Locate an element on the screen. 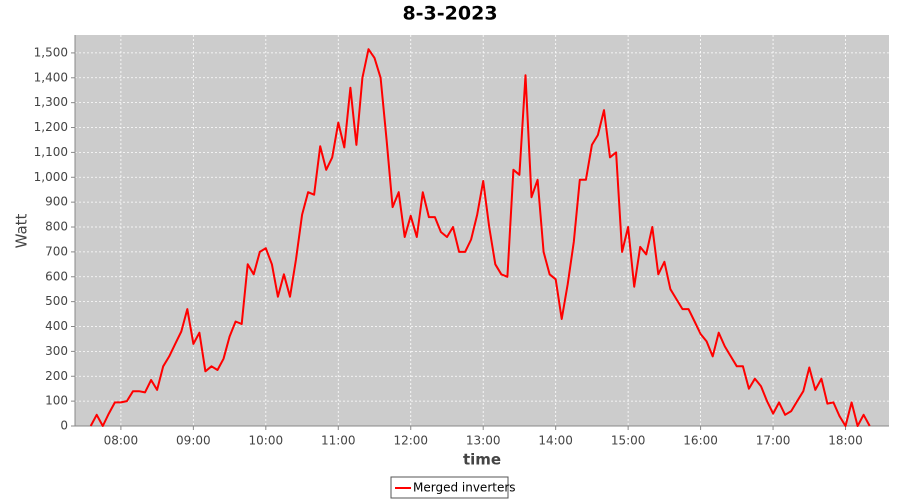  y-tick-label: 700 is located at coordinates (56, 251).